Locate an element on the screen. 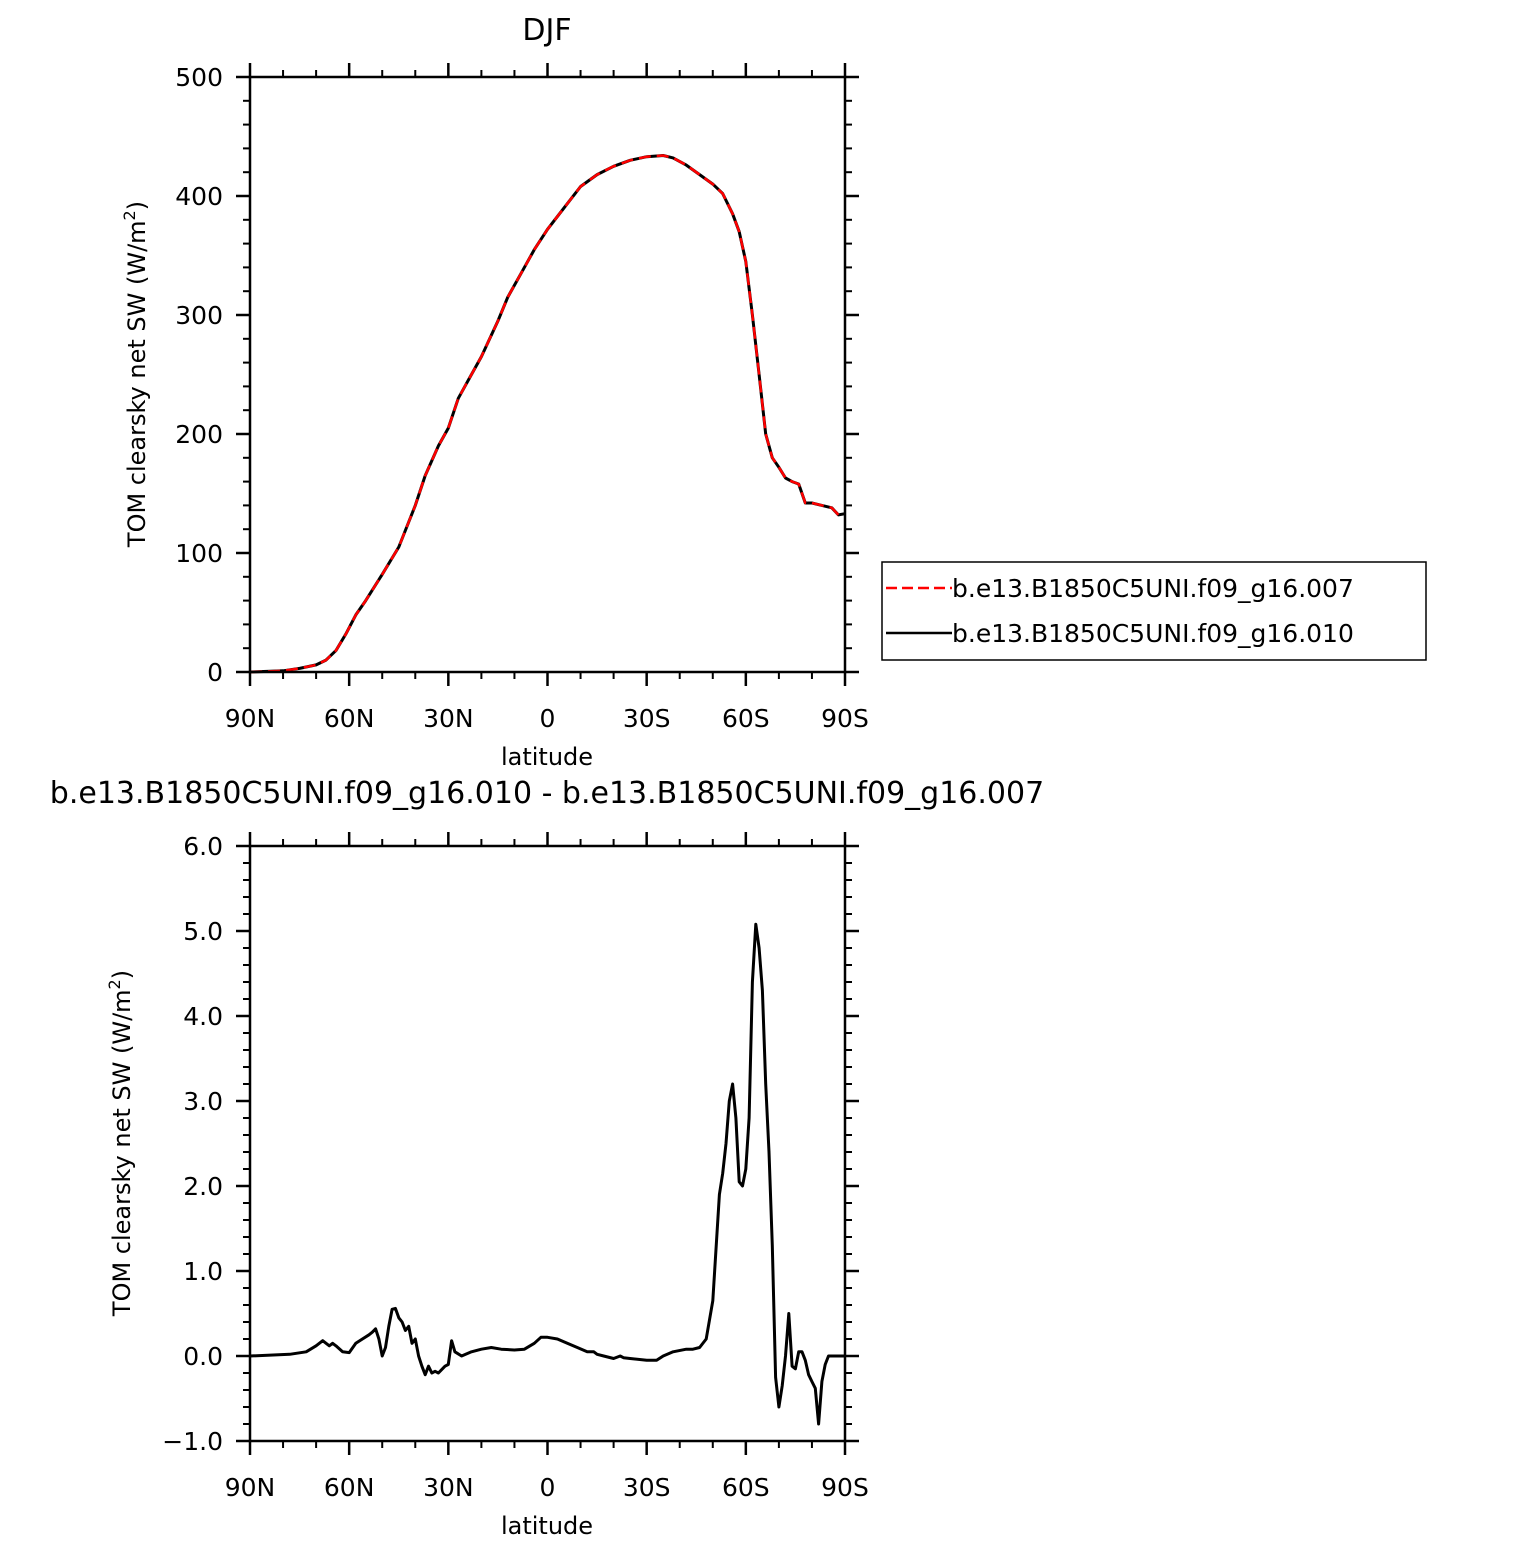 The image size is (1533, 1547). bottom-x-tick-label-5: 60S is located at coordinates (746, 1487).